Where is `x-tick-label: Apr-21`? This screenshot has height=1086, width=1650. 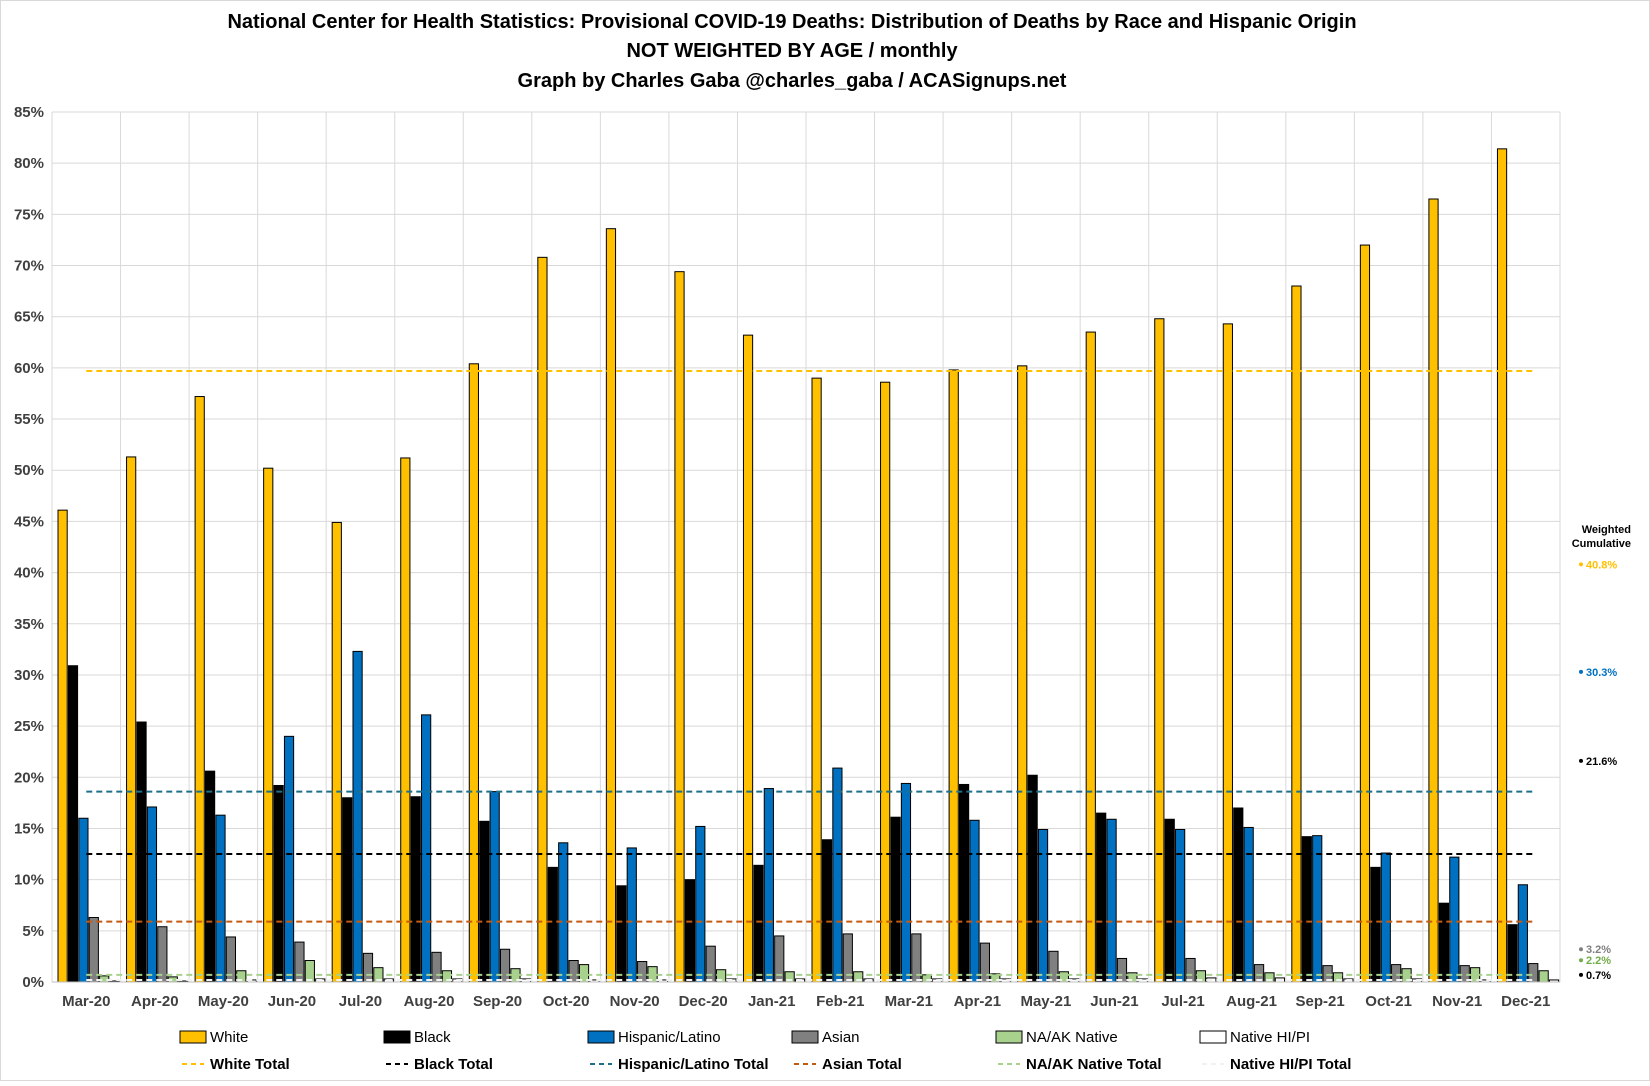 x-tick-label: Apr-21 is located at coordinates (978, 1001).